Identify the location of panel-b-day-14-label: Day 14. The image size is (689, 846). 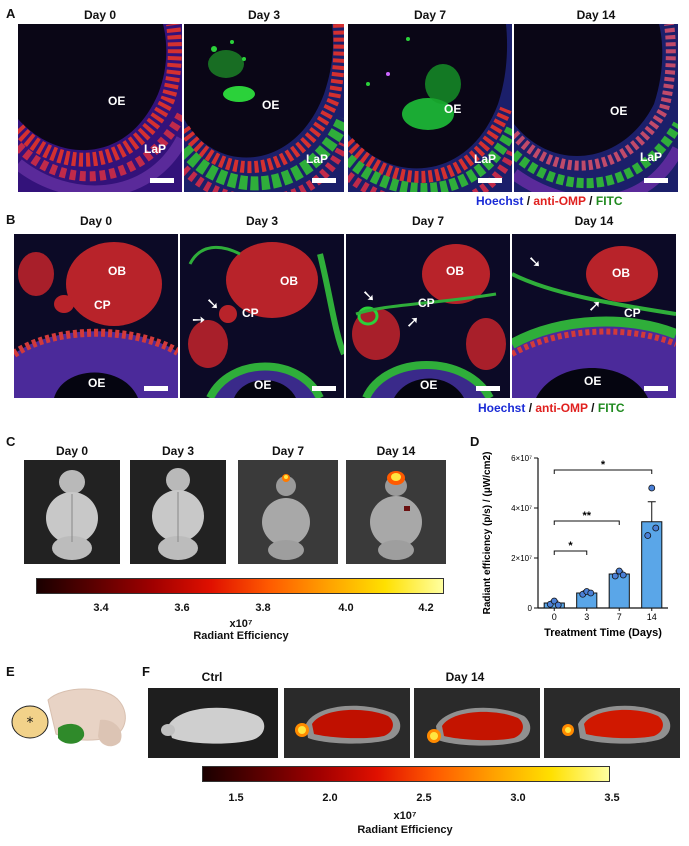
(594, 221).